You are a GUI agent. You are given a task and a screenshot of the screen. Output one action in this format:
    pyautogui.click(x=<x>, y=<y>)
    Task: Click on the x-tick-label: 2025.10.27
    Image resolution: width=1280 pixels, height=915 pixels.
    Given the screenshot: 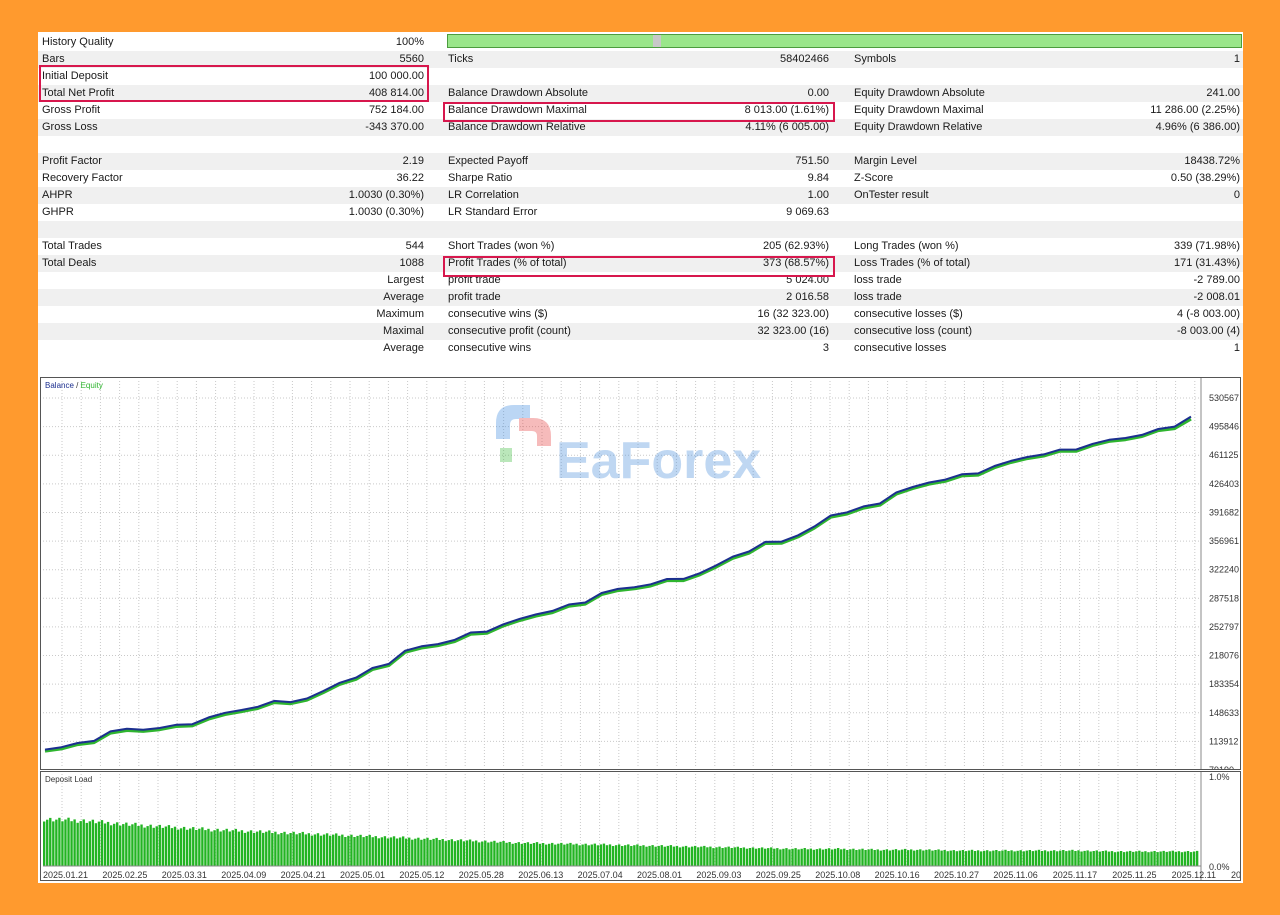 What is the action you would take?
    pyautogui.click(x=956, y=875)
    